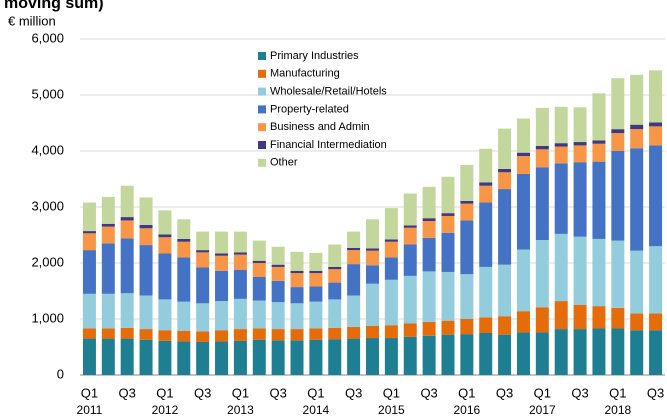 Image resolution: width=667 pixels, height=419 pixels. What do you see at coordinates (328, 92) in the screenshot?
I see `legend-label: Wholesale/Retail/Hotels` at bounding box center [328, 92].